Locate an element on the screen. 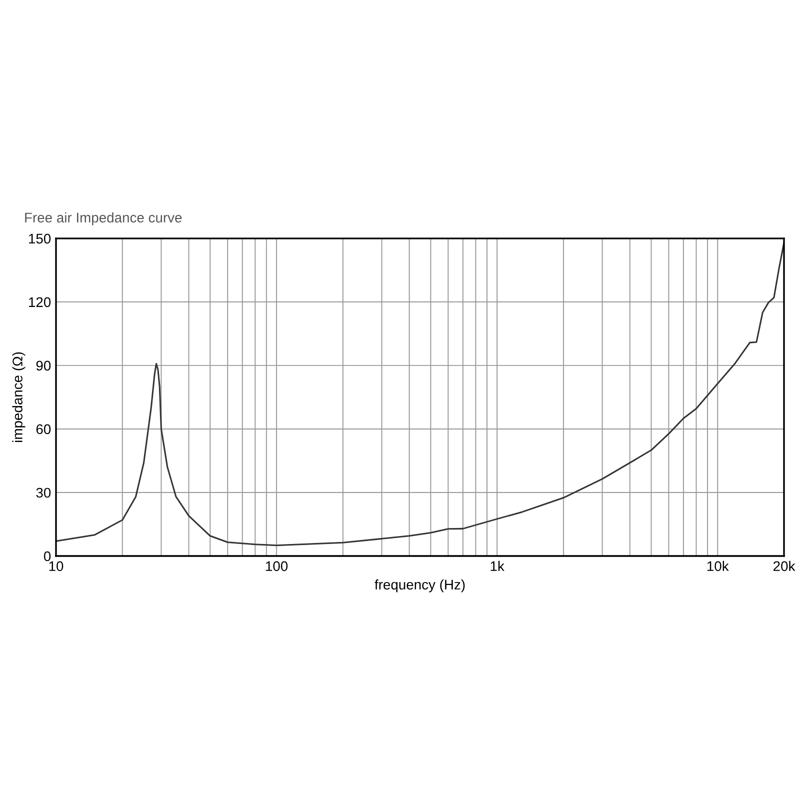 Image resolution: width=800 pixels, height=800 pixels. y-tick-label: 120 is located at coordinates (40, 302).